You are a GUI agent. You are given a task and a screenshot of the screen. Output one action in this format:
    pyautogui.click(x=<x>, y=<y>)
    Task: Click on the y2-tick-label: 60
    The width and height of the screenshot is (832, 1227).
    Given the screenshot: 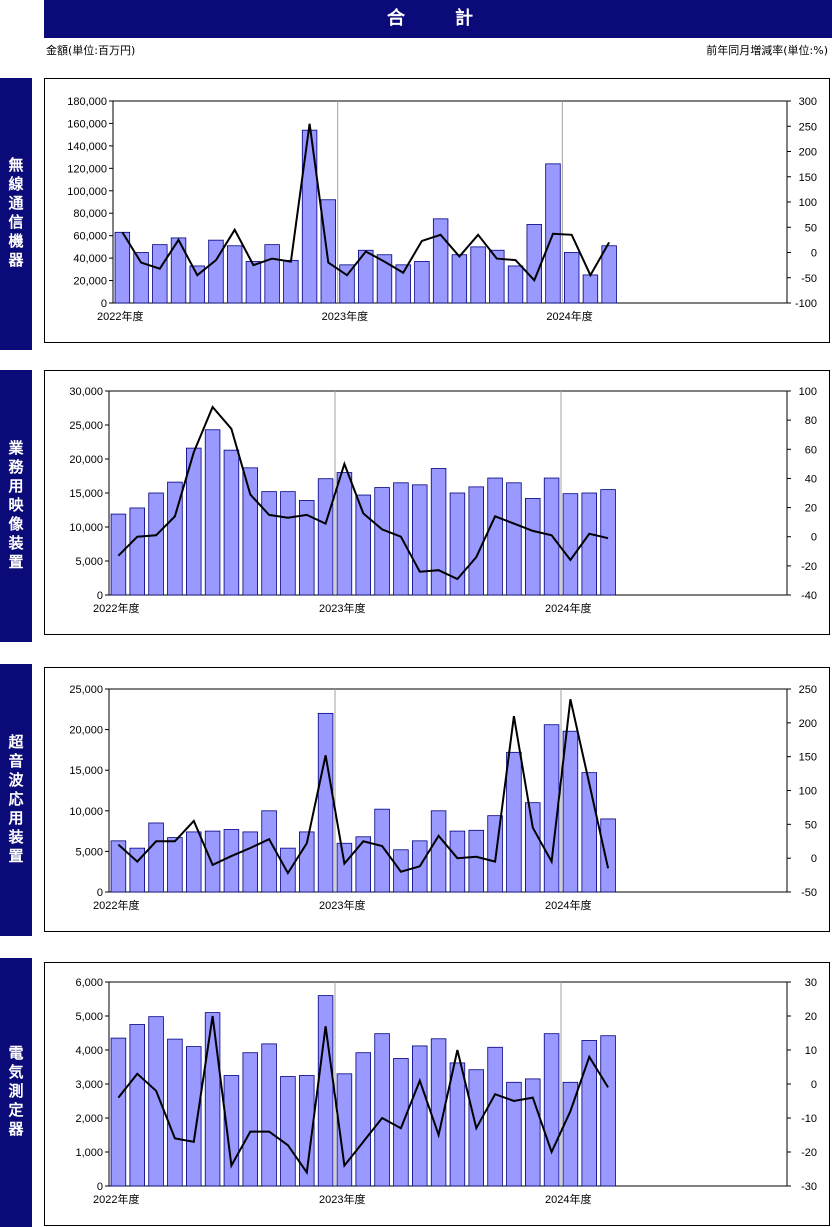 What is the action you would take?
    pyautogui.click(x=811, y=450)
    